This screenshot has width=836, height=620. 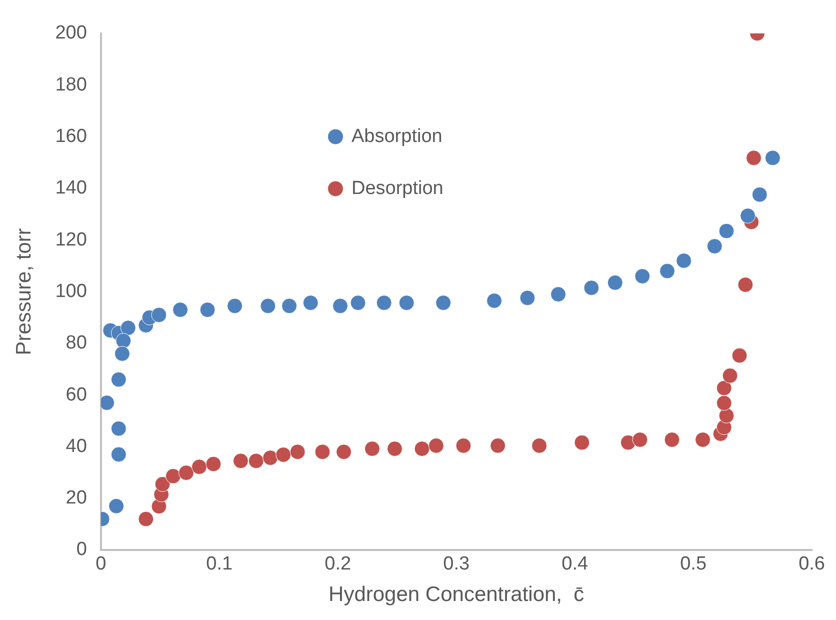 I want to click on y-tick-label: 160, so click(x=71, y=136).